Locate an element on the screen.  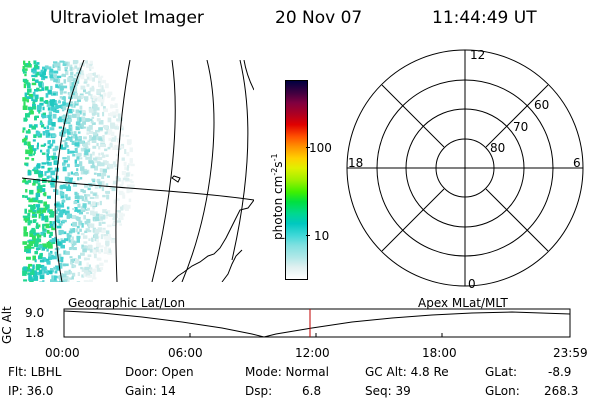
altitude-curve is located at coordinates (317, 324).